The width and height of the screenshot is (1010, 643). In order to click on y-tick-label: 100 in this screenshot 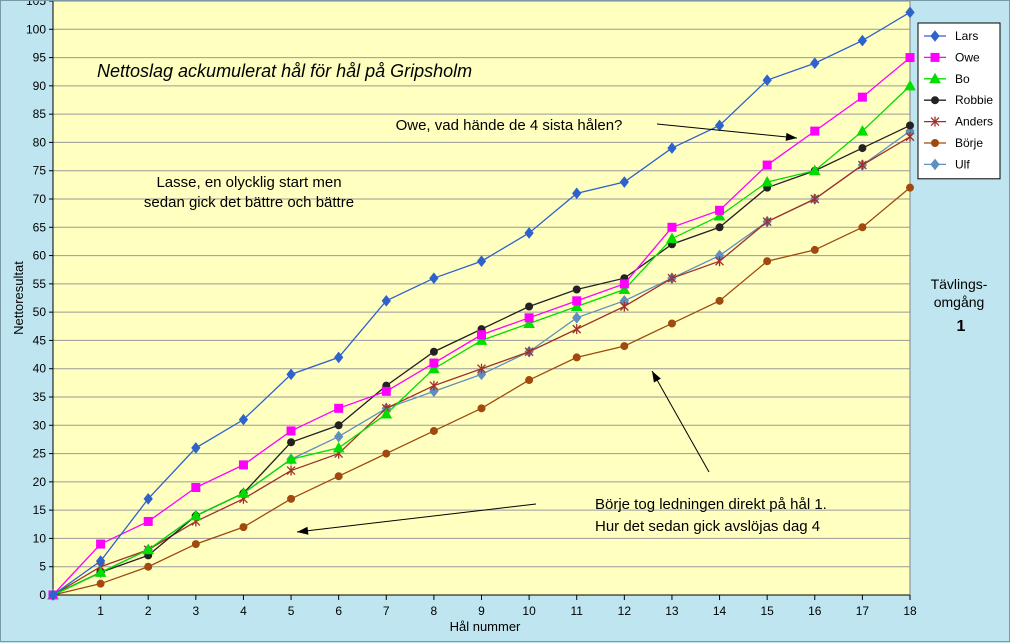, I will do `click(36, 29)`.